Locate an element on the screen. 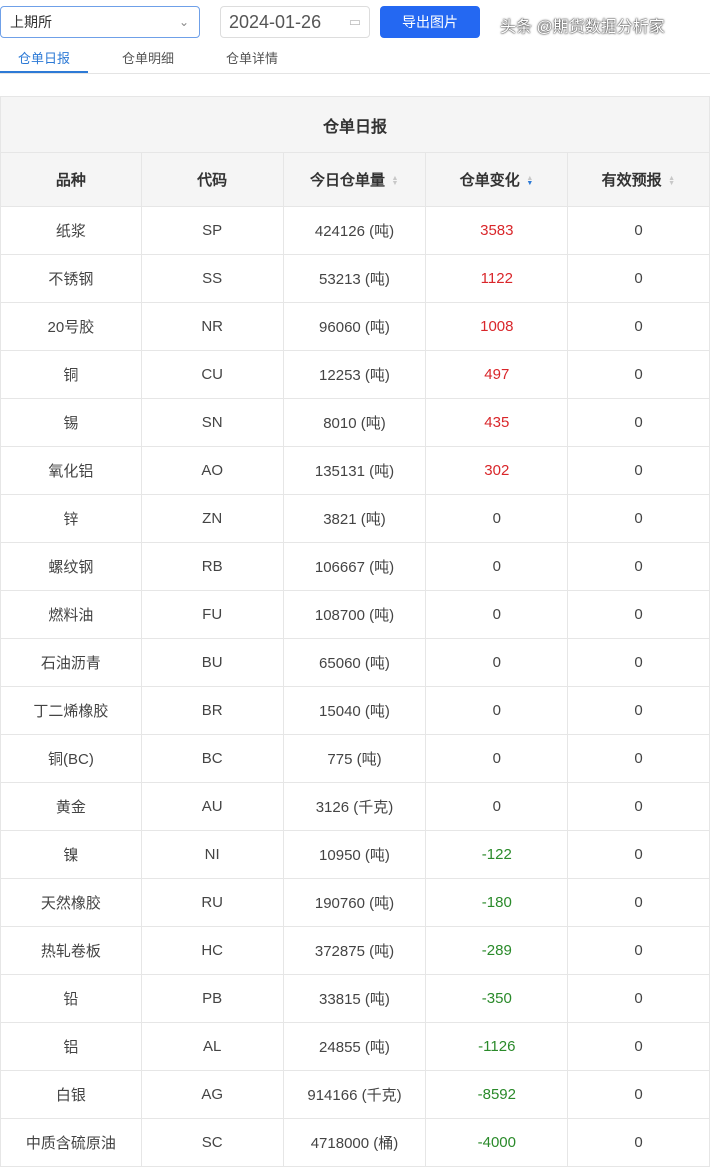  header-variety: 品种 is located at coordinates (71, 179).